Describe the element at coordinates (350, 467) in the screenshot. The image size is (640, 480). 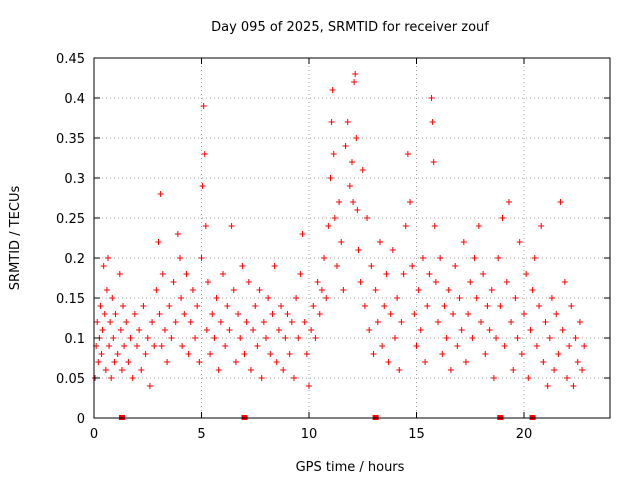
I see `x-axis-label: GPS time / hours` at that location.